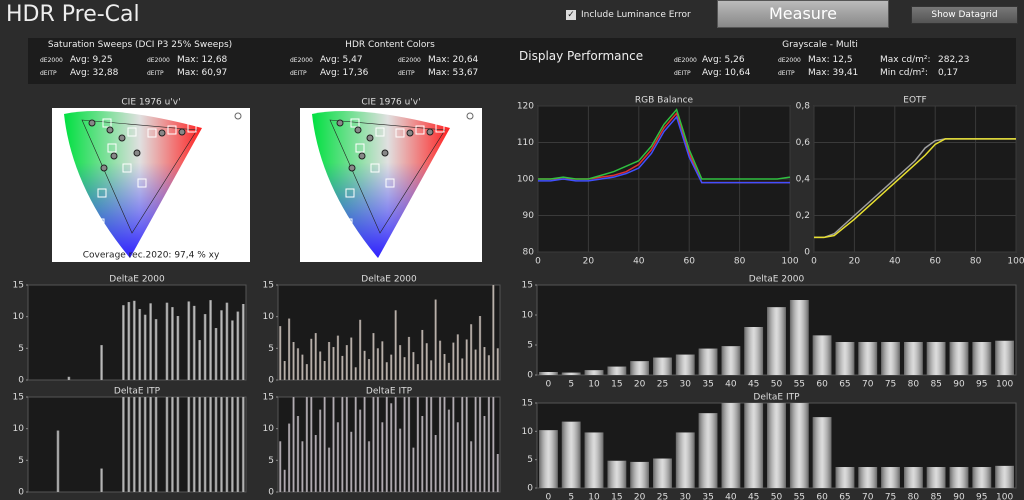 Image resolution: width=1024 pixels, height=500 pixels. What do you see at coordinates (803, 143) in the screenshot?
I see `y-tick-label: 0,6` at bounding box center [803, 143].